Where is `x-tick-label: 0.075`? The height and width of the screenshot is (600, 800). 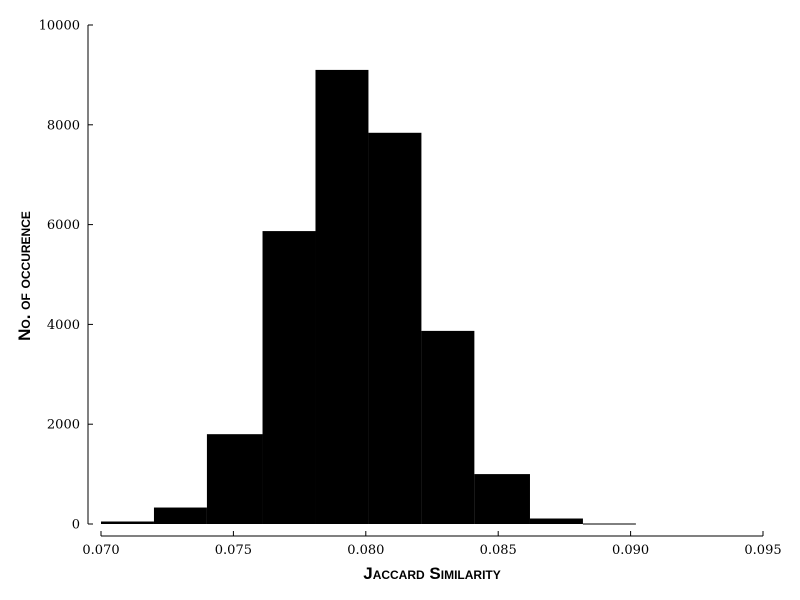
x-tick-label: 0.075 is located at coordinates (233, 550).